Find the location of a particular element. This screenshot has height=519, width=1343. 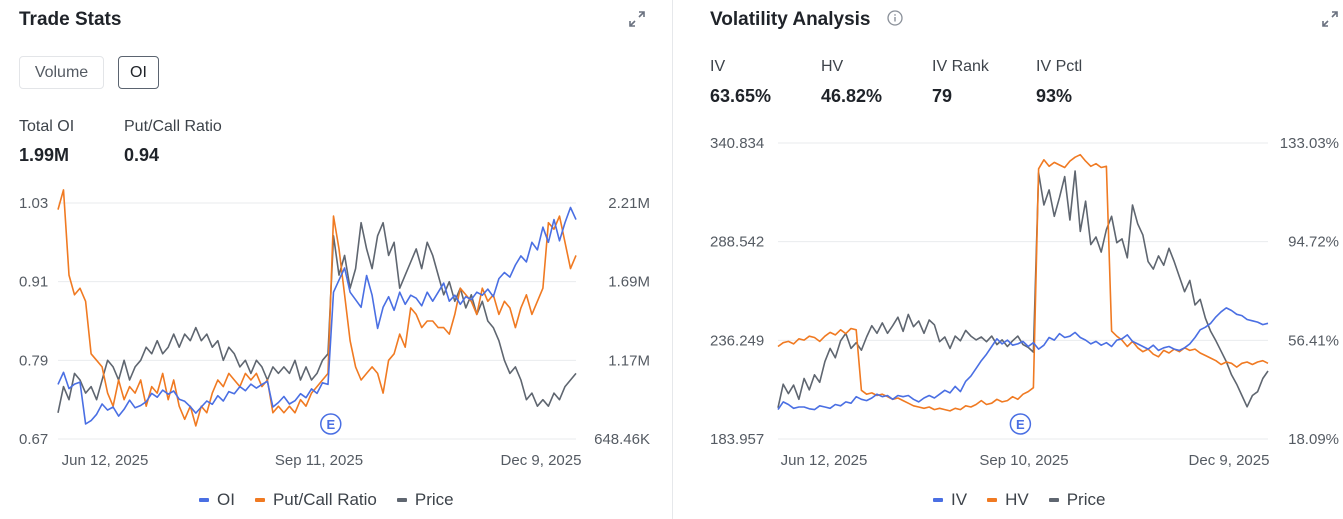

volatility-analysis-title: Volatility Analysis is located at coordinates (790, 19).